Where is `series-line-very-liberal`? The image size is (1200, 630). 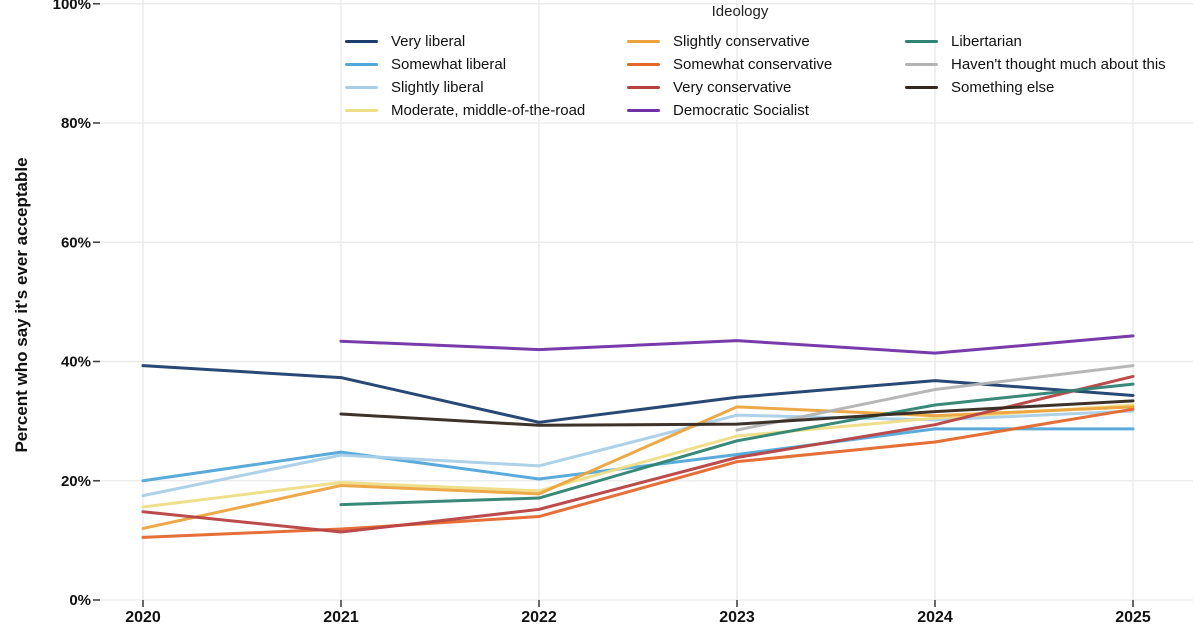 series-line-very-liberal is located at coordinates (638, 394).